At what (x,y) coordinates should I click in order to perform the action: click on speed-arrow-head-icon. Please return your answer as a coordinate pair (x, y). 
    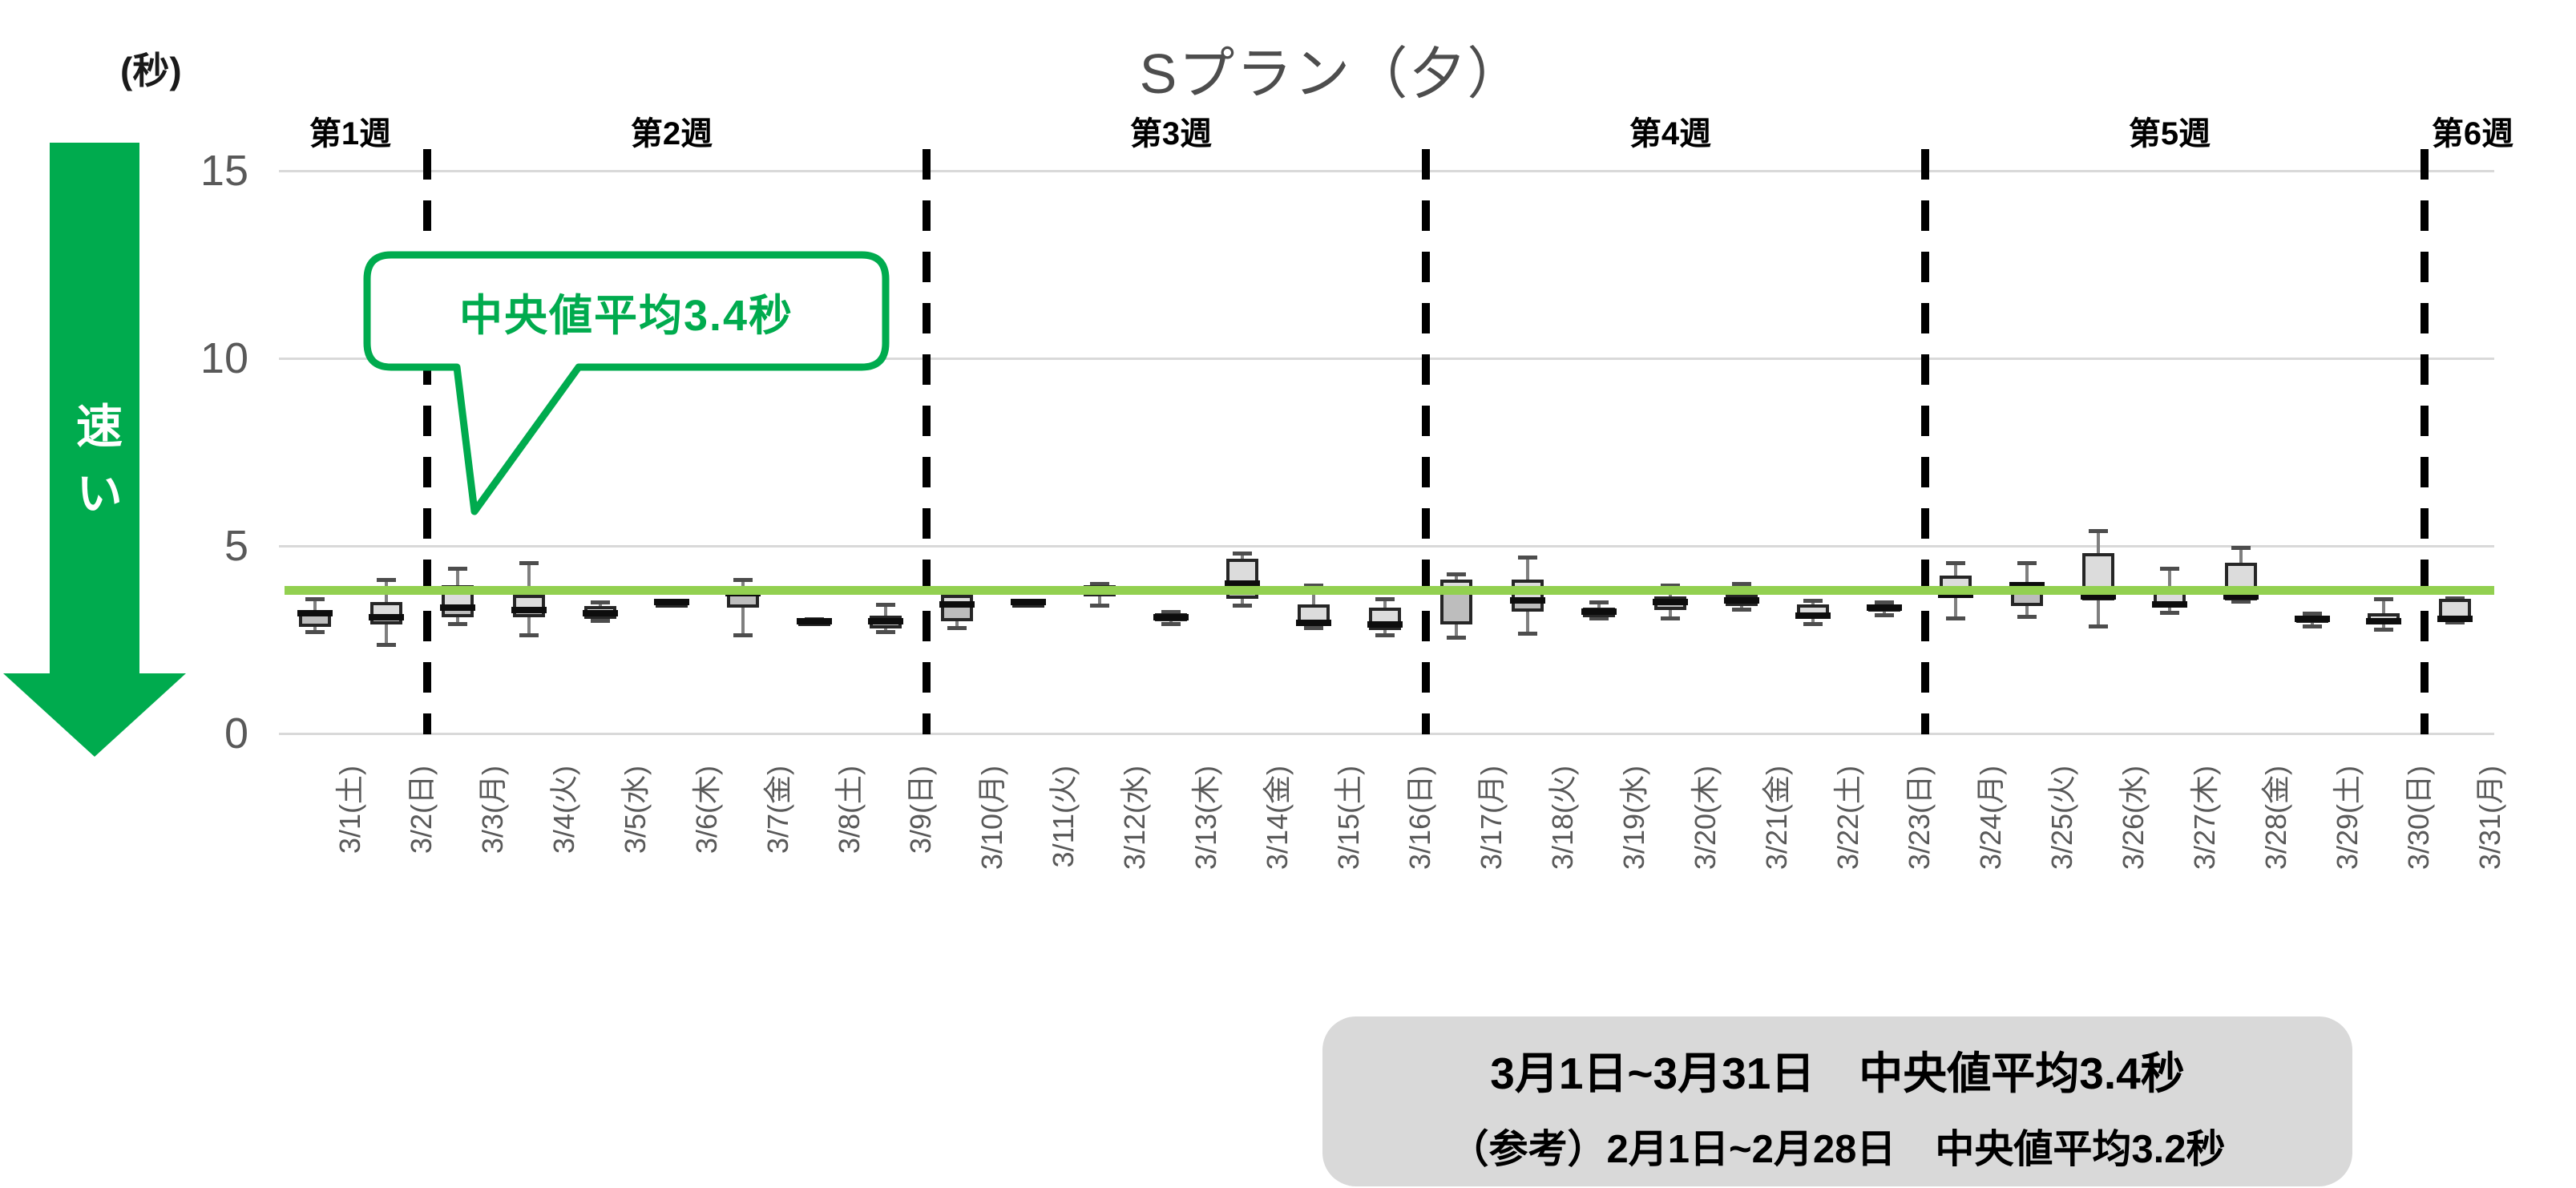
    Looking at the image, I should click on (95, 715).